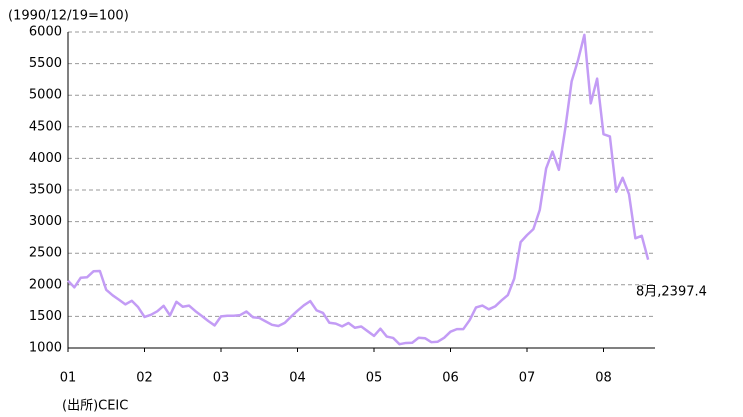 This screenshot has width=743, height=417. I want to click on annotation: 8月,2397.4, so click(671, 292).